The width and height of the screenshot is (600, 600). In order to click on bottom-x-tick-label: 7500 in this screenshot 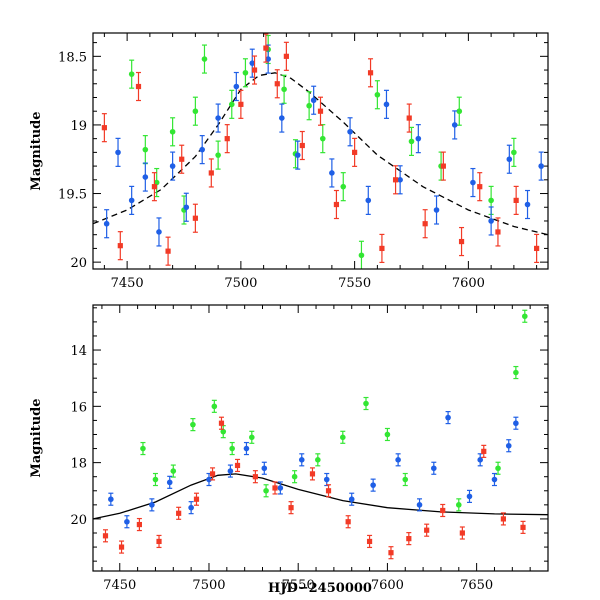, I will do `click(208, 585)`.